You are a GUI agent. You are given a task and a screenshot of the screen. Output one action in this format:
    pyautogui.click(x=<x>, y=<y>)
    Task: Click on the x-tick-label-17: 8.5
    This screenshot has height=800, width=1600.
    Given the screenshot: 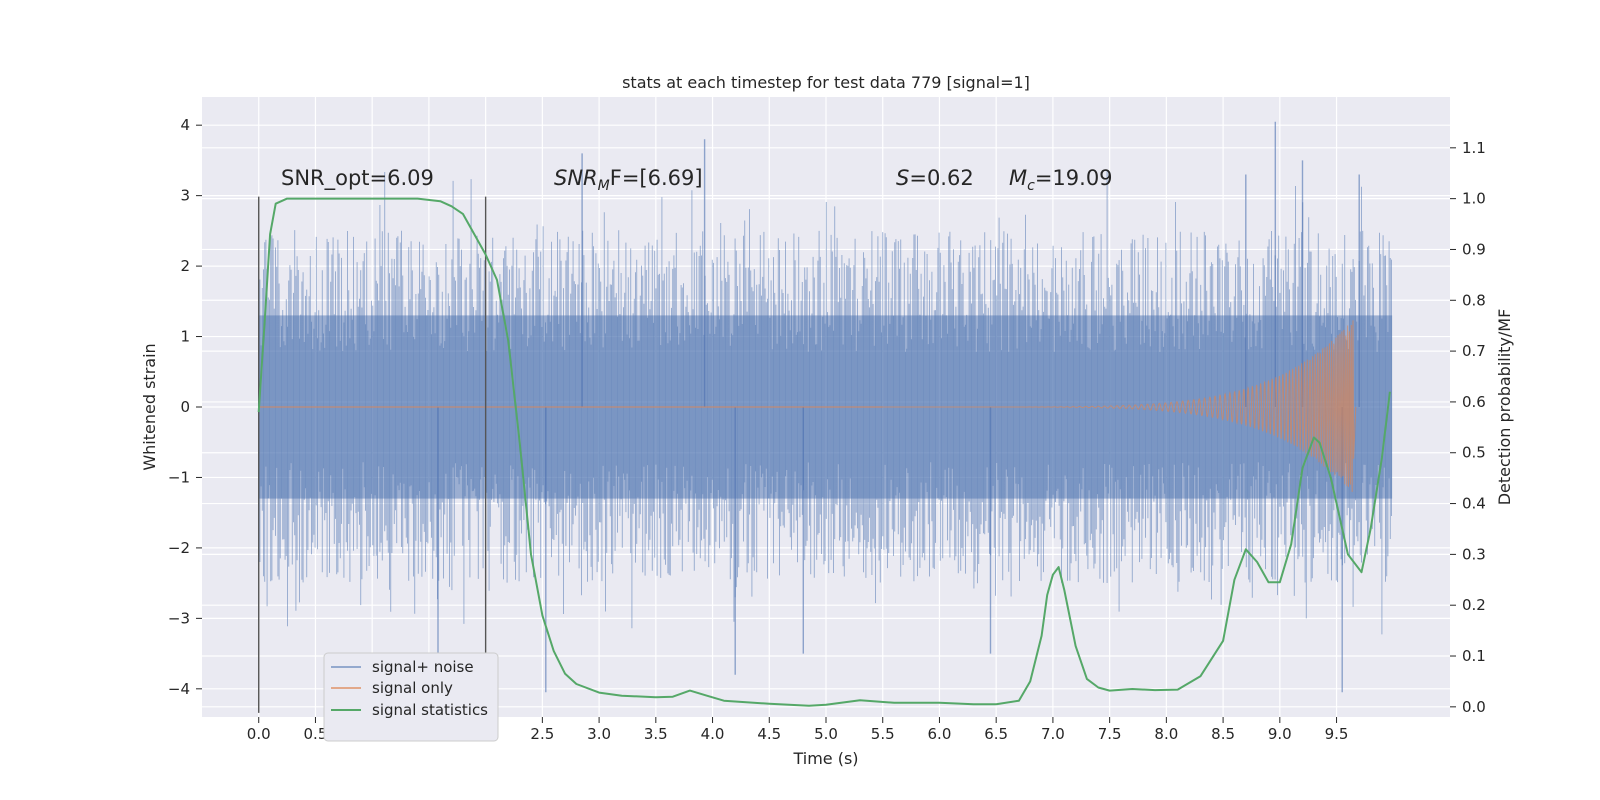 What is the action you would take?
    pyautogui.click(x=1223, y=734)
    